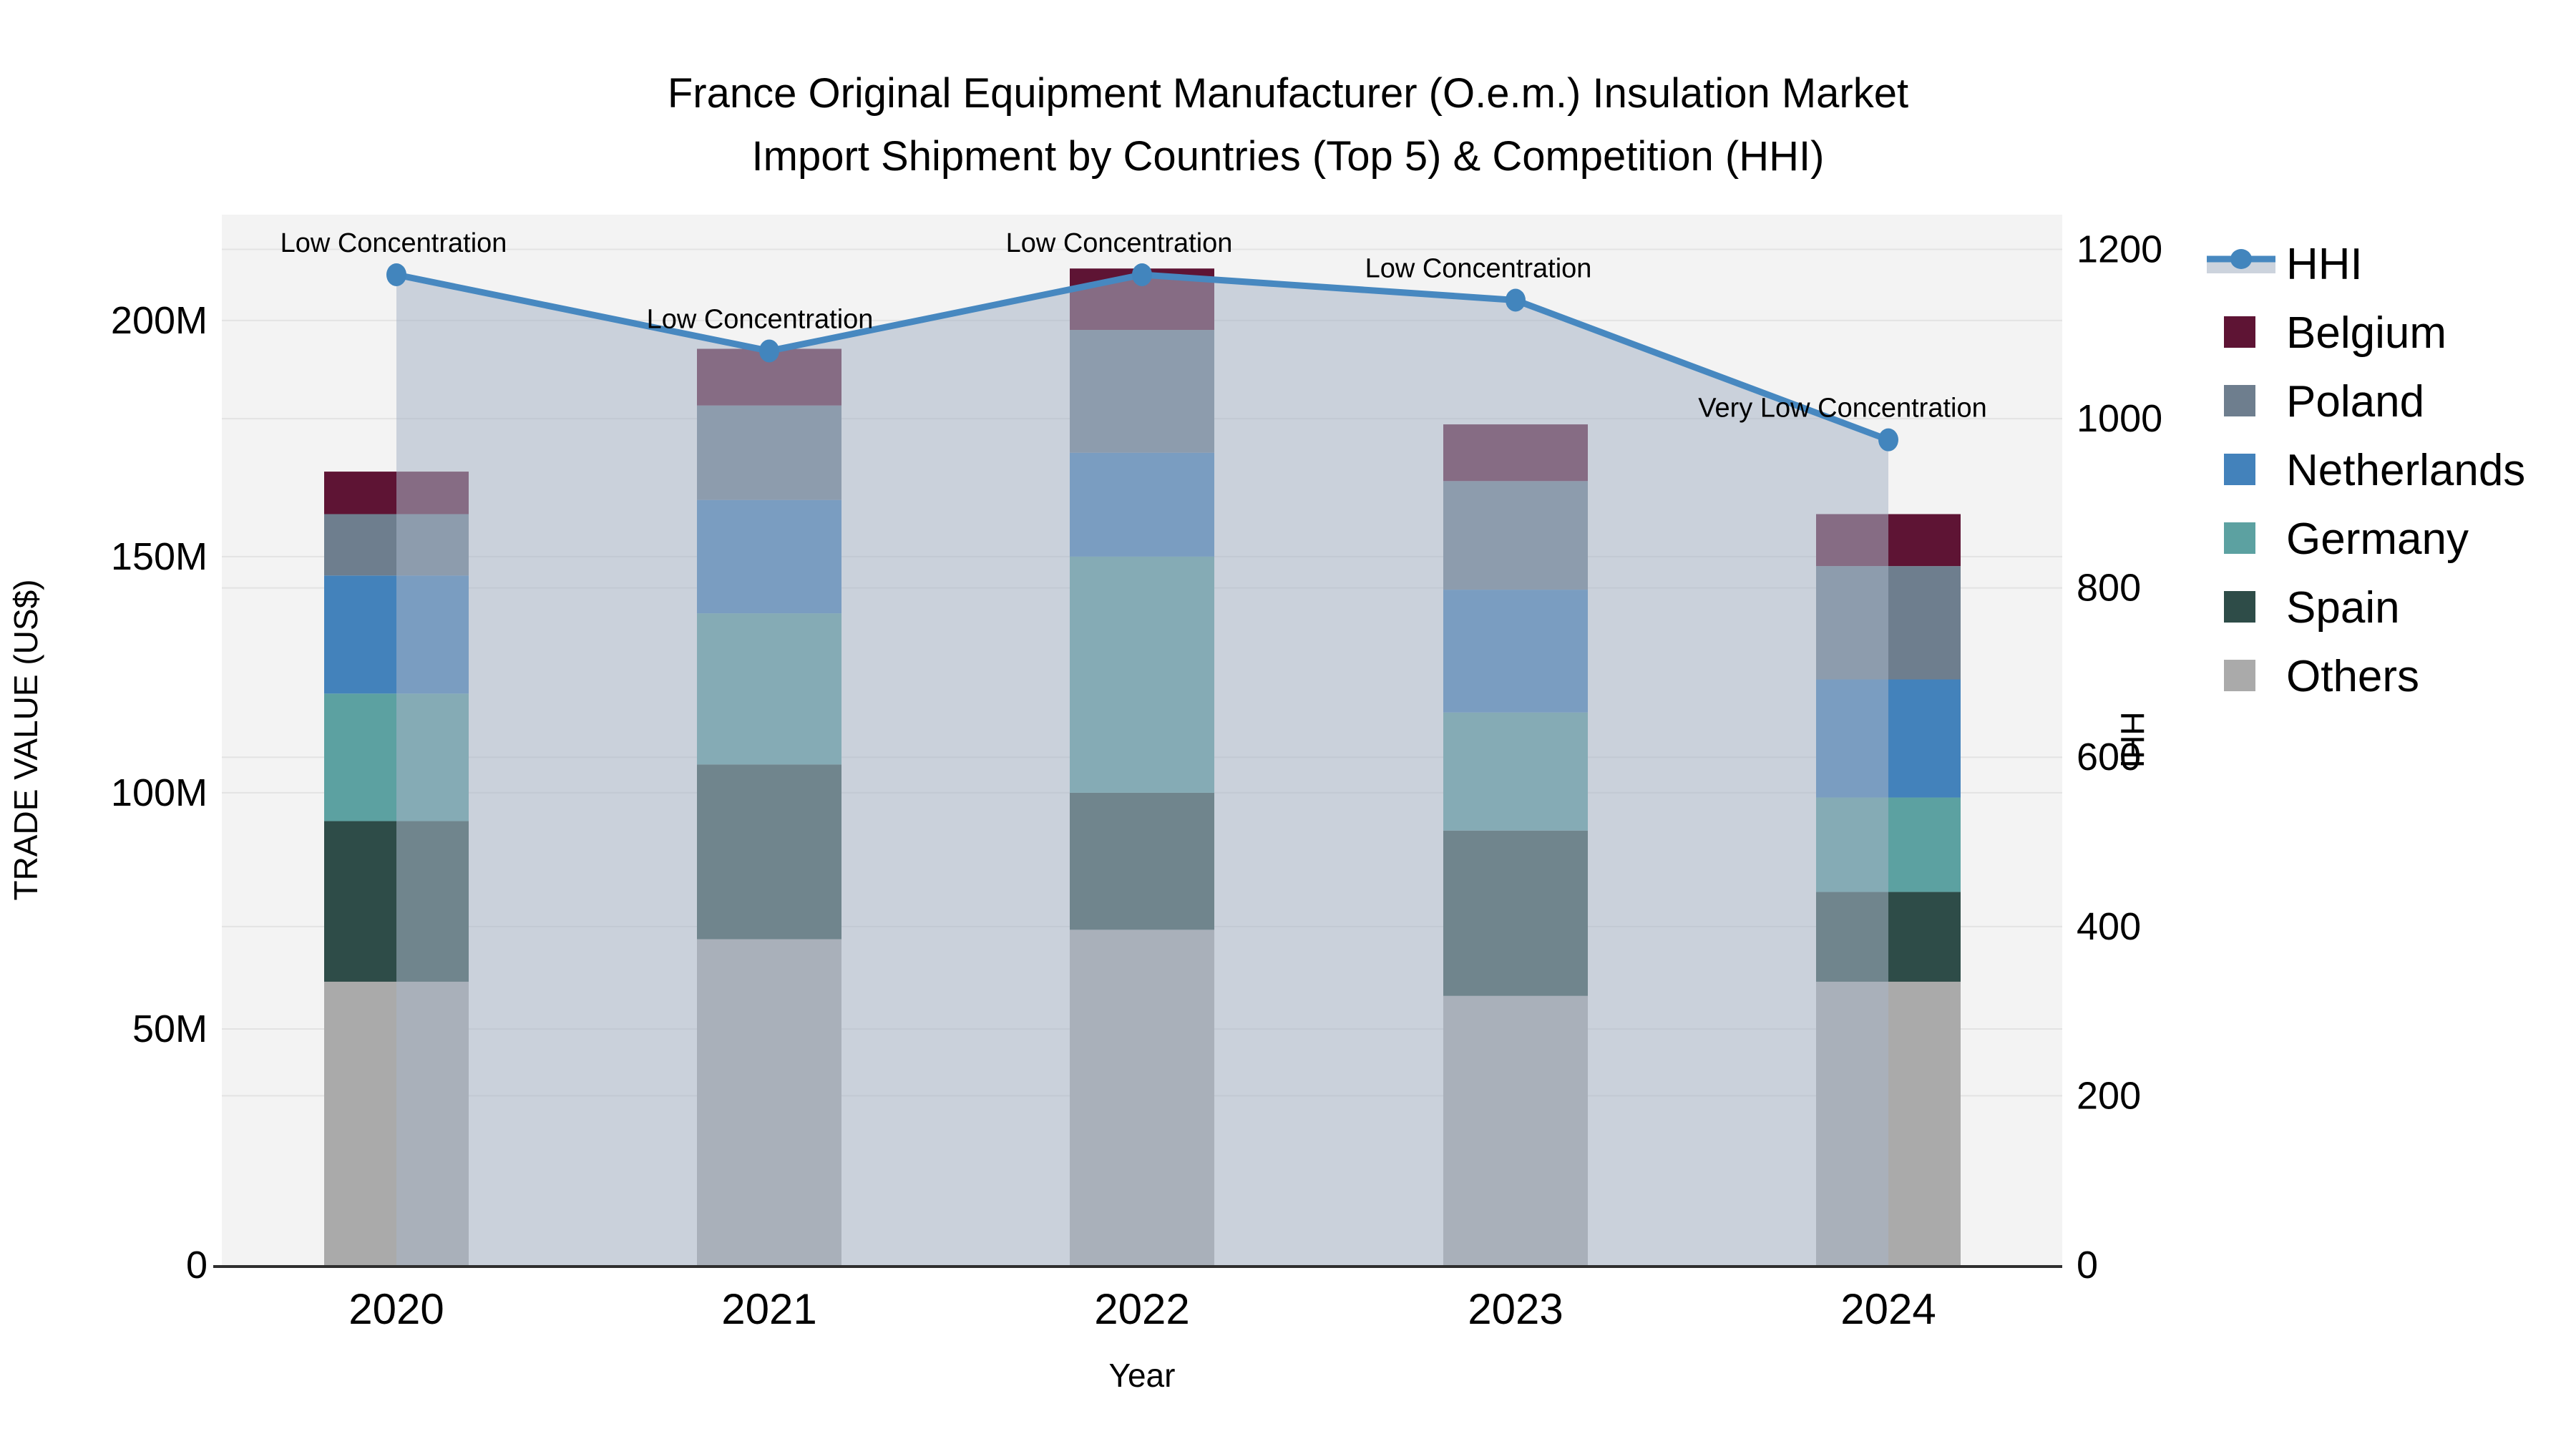 Image resolution: width=2576 pixels, height=1449 pixels. Describe the element at coordinates (1888, 1309) in the screenshot. I see `x-tick-2024: 2024` at that location.